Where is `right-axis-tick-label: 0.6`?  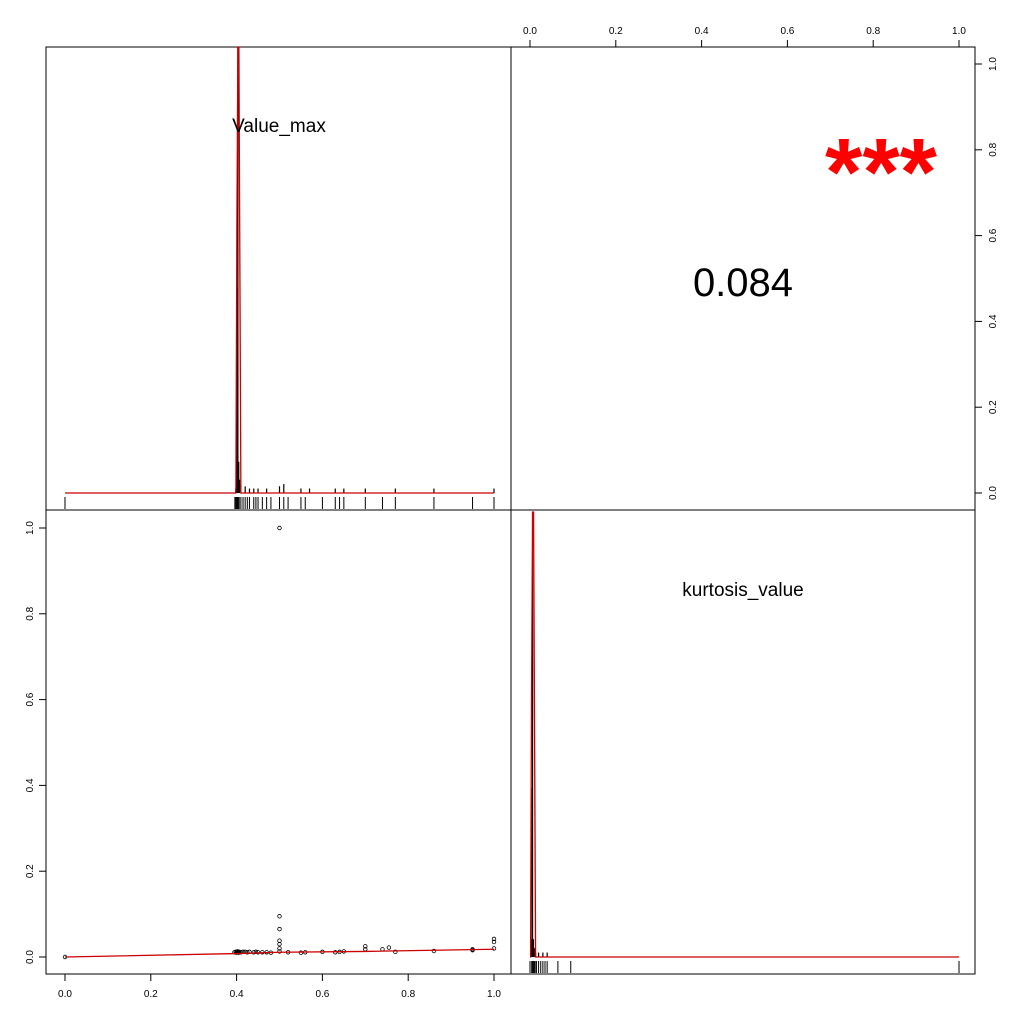 right-axis-tick-label: 0.6 is located at coordinates (993, 235).